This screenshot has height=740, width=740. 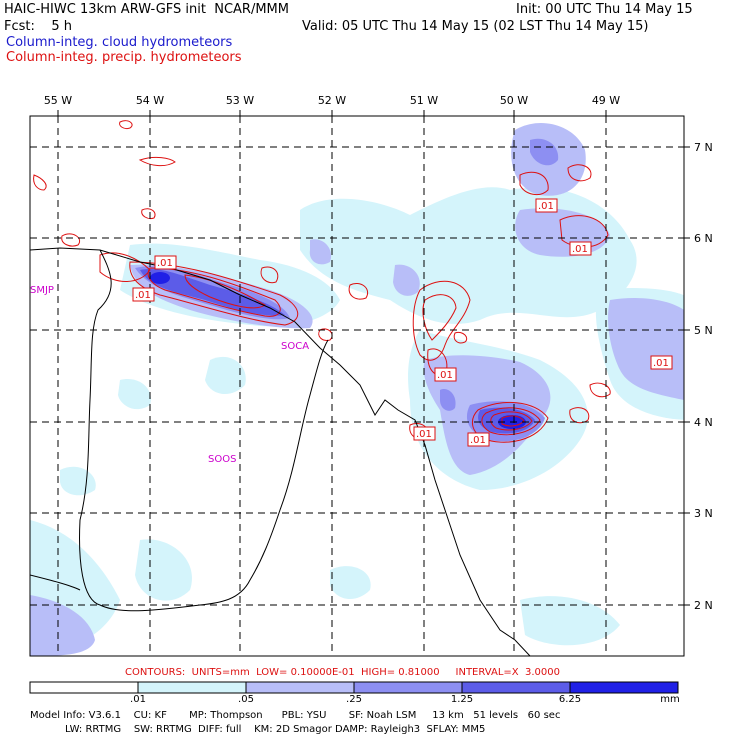 I want to click on lon-label: 52 W, so click(x=332, y=100).